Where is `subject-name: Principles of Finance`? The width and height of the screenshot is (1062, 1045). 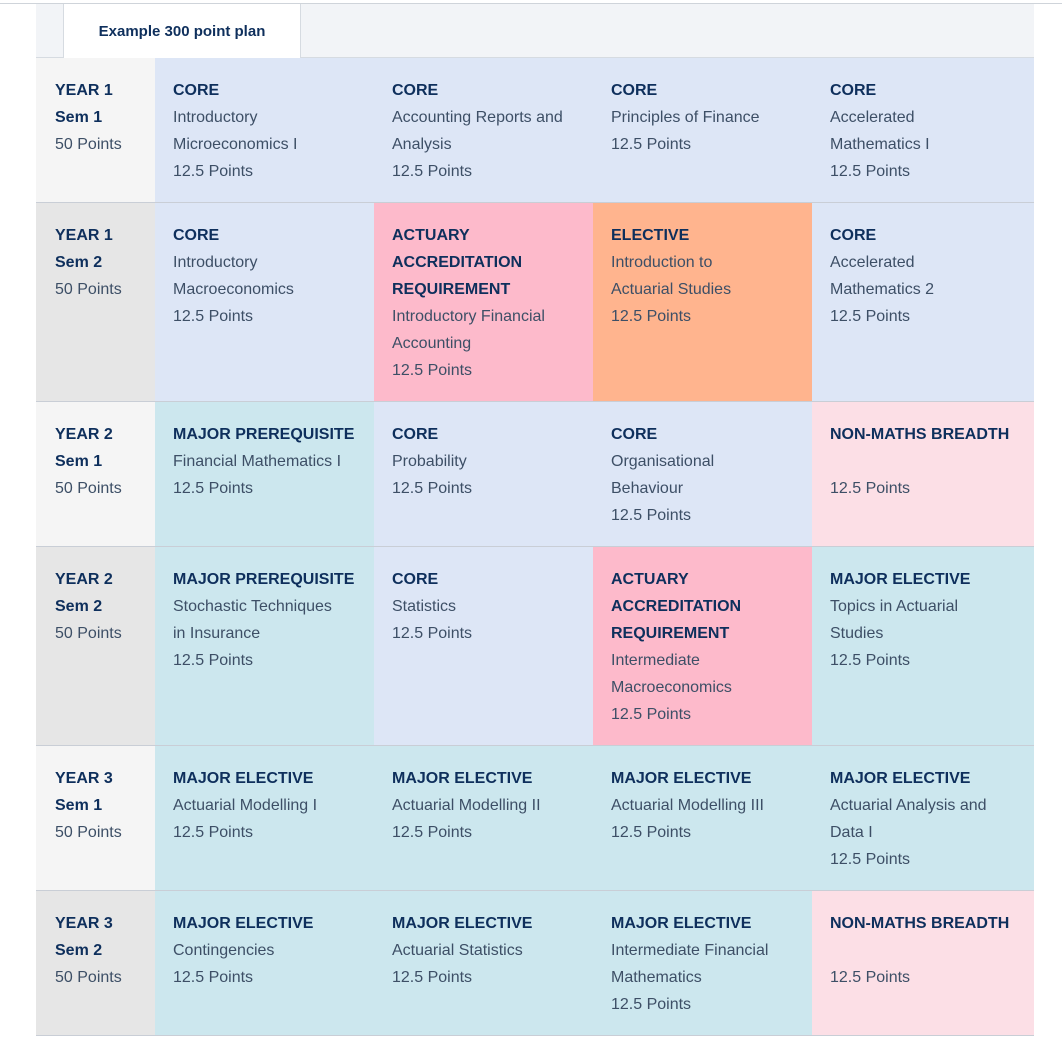
subject-name: Principles of Finance is located at coordinates (685, 117).